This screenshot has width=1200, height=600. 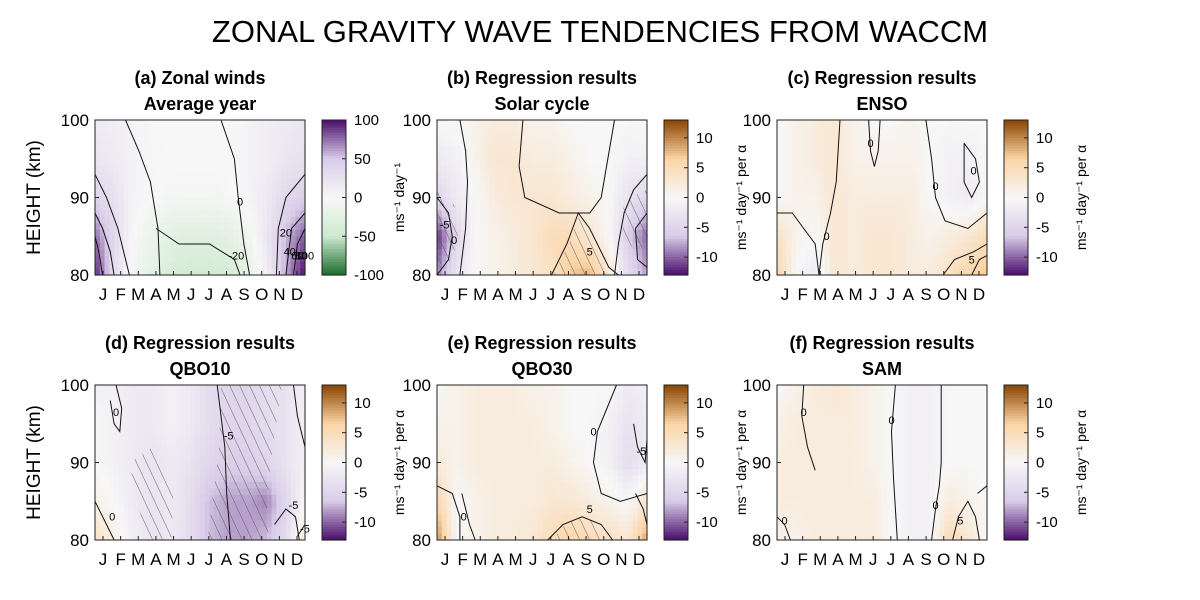 What do you see at coordinates (358, 463) in the screenshot?
I see `colorbar-tick-label: 0` at bounding box center [358, 463].